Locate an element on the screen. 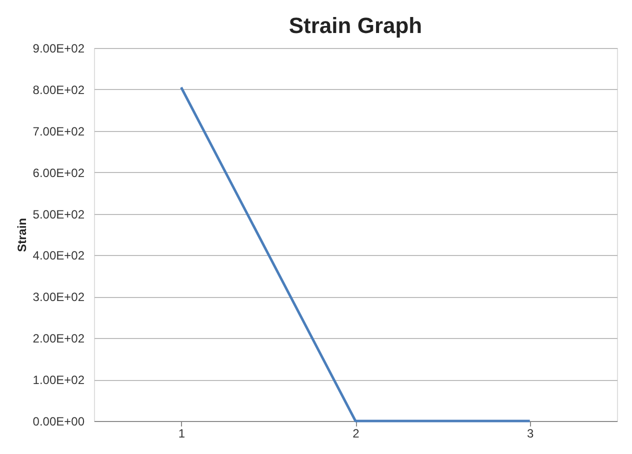 Image resolution: width=632 pixels, height=454 pixels. y-tick-label: 6.00E+02 is located at coordinates (58, 173).